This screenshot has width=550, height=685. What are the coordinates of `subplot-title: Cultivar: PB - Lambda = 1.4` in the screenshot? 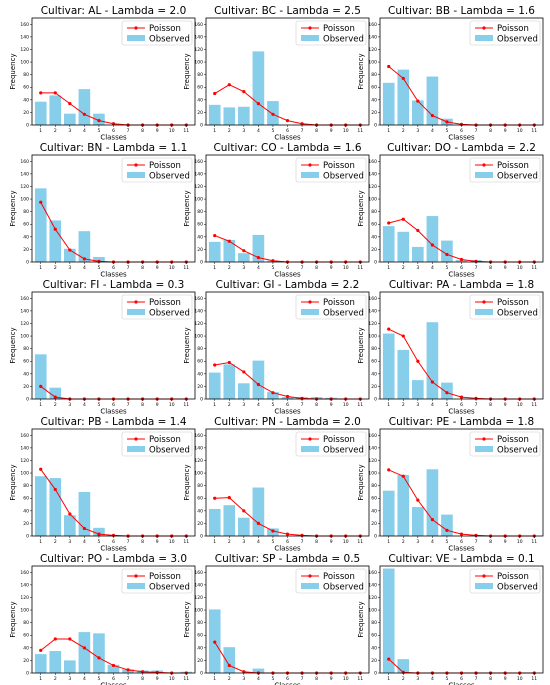 It's located at (113, 422).